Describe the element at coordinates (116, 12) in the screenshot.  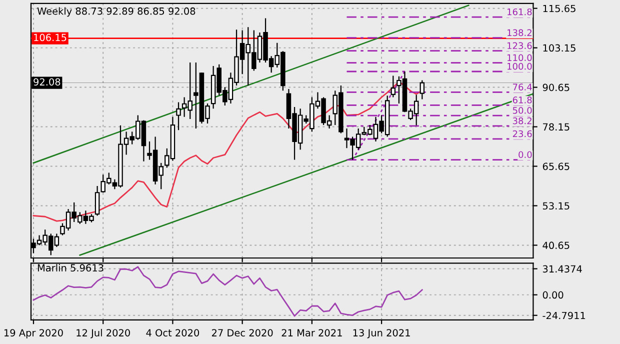
I see `chart-title: Weekly 88.73 92.89 86.85 92.08` at that location.